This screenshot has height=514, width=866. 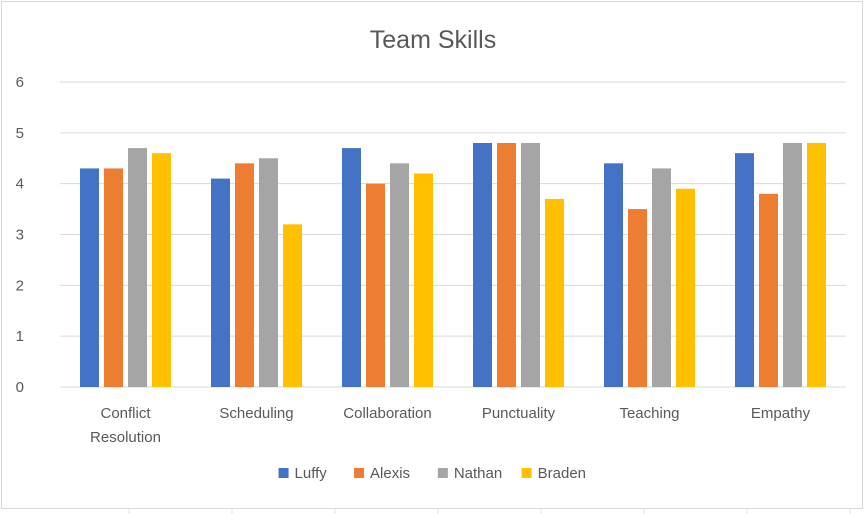 What do you see at coordinates (256, 413) in the screenshot?
I see `x-tick-label: Scheduling` at bounding box center [256, 413].